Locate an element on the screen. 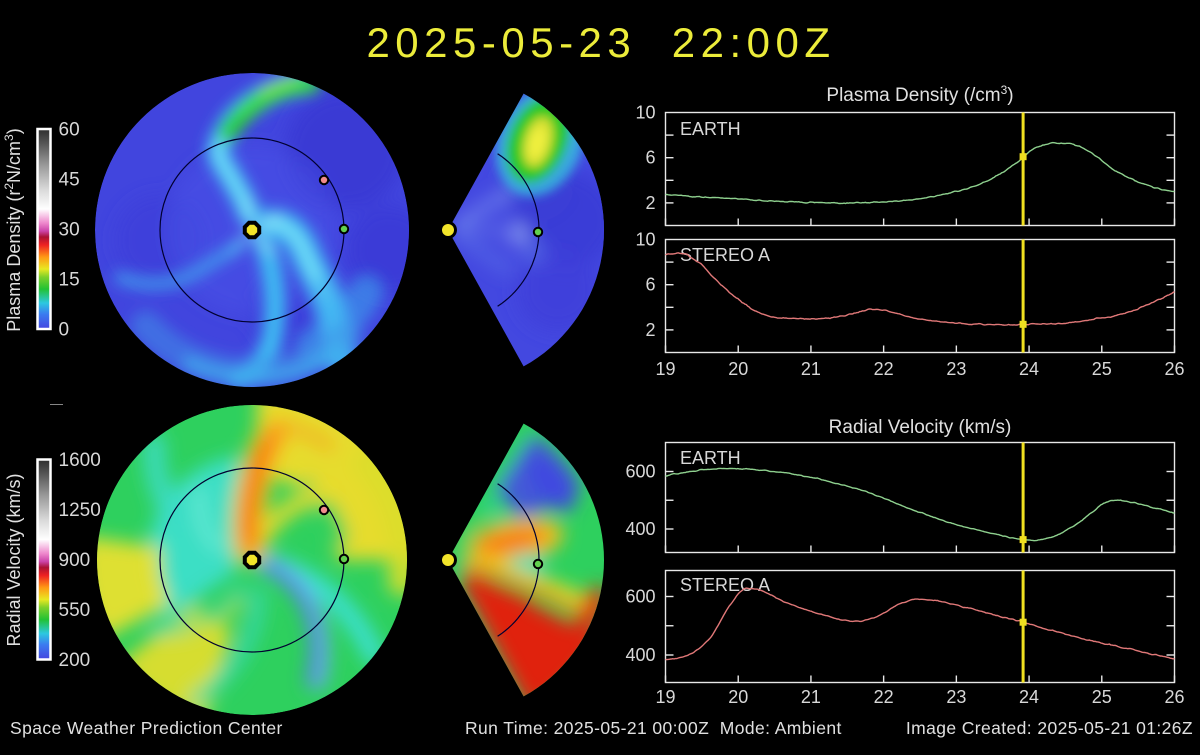 This screenshot has width=1200, height=755. svg-text: 2025-05-23 22:00Z is located at coordinates (600, 42).